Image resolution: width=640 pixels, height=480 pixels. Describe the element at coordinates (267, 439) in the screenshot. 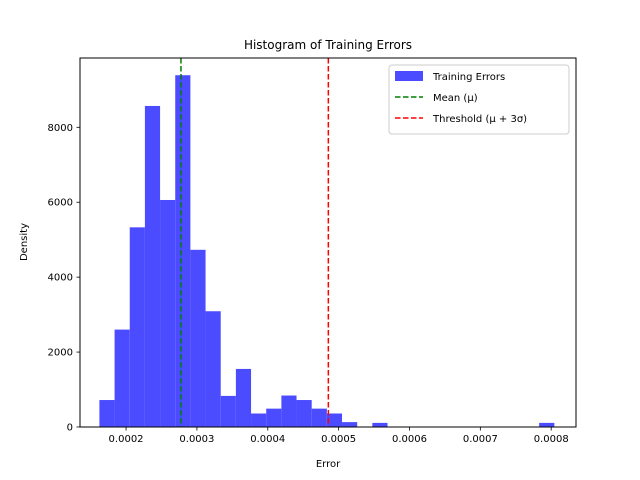

I see `x-tick-label: 0.0004` at that location.